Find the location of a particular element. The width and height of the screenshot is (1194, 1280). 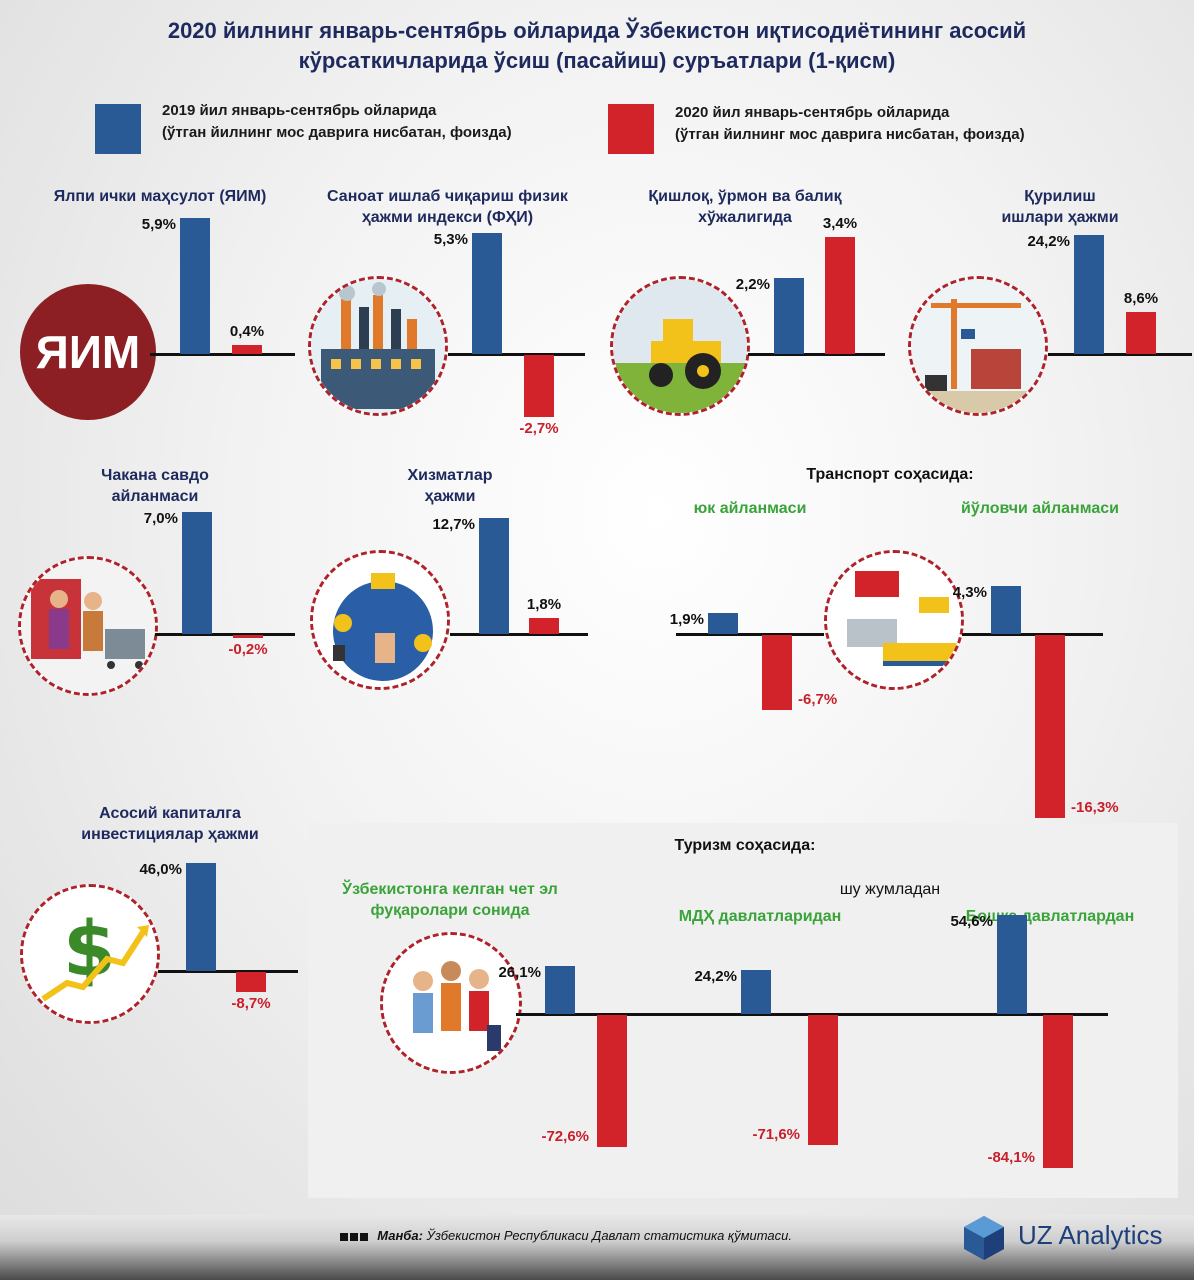

other-countries-label-2020: -84,1% is located at coordinates (1011, 1158).